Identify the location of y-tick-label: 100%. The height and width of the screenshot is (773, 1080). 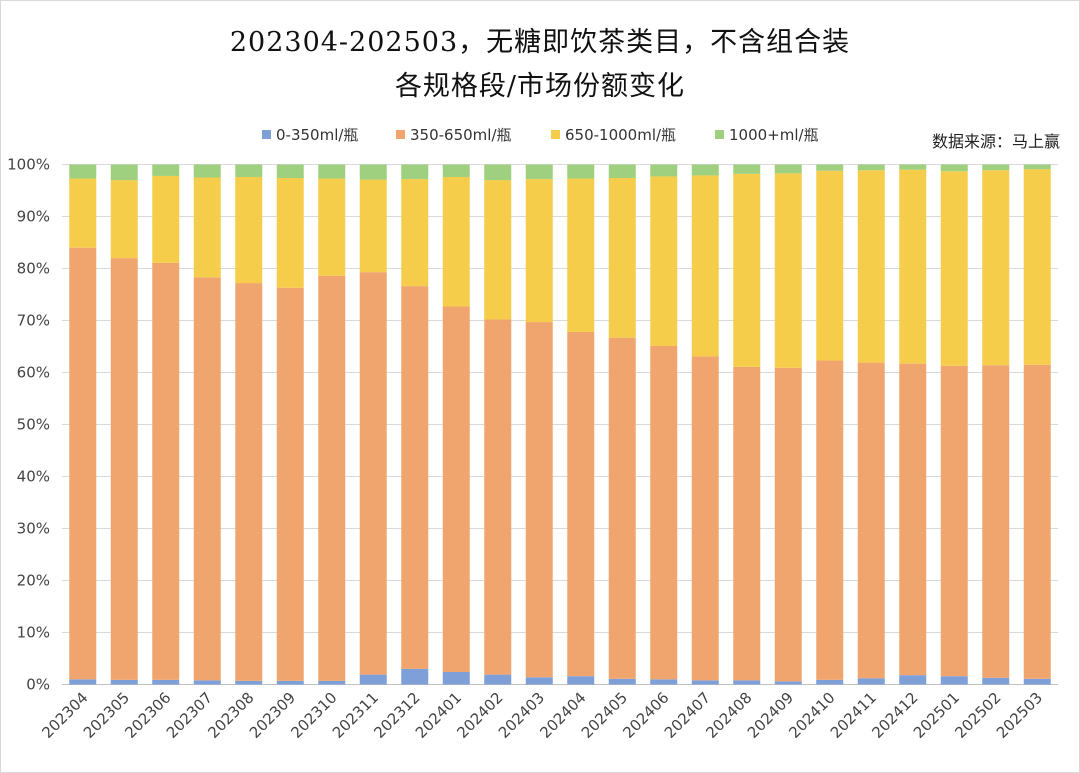
(28, 165).